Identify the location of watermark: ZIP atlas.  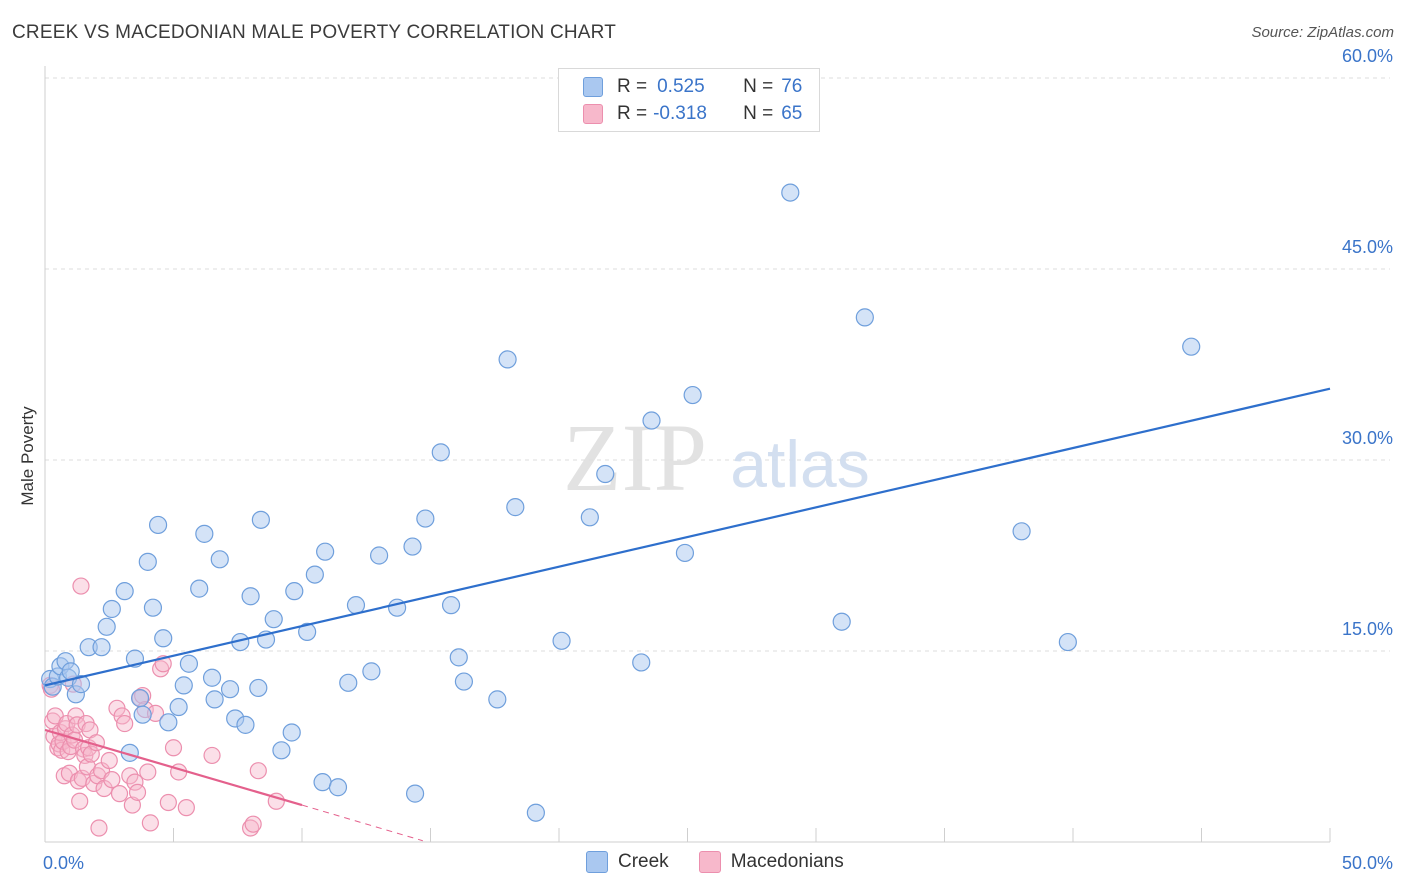
(716, 457).